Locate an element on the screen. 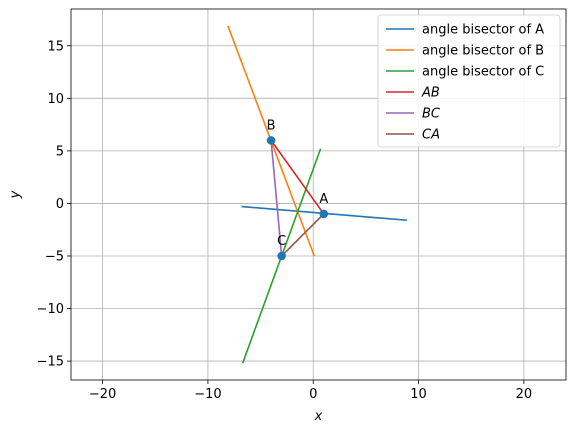 This screenshot has width=575, height=432. point-label-B: B is located at coordinates (271, 125).